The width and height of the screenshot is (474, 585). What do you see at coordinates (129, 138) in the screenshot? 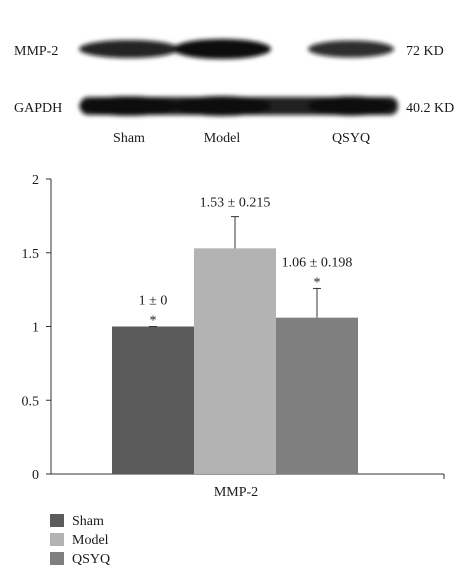
I see `lane-label-sham: Sham` at bounding box center [129, 138].